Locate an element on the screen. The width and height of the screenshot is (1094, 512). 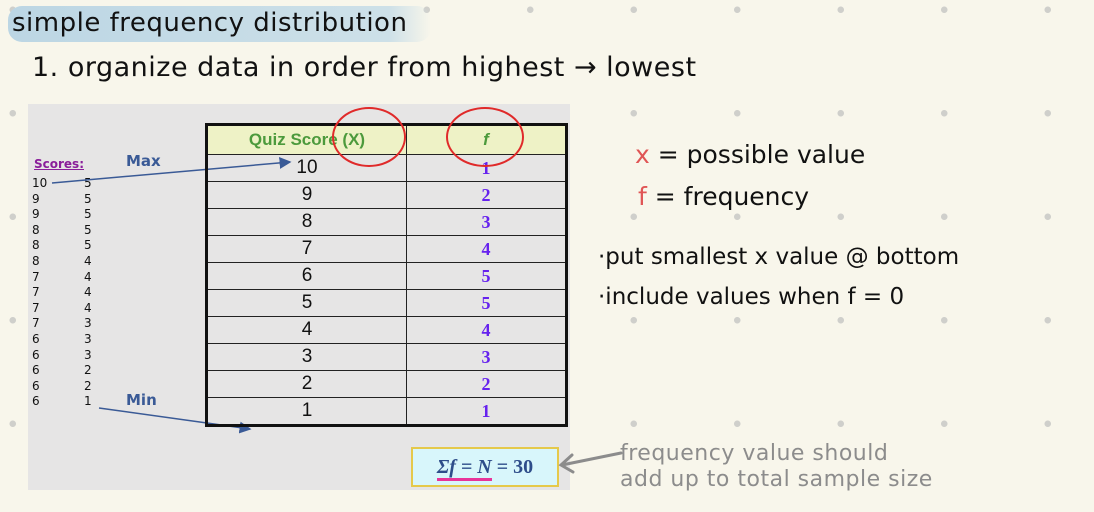
score-cell: 2 is located at coordinates (306, 384).